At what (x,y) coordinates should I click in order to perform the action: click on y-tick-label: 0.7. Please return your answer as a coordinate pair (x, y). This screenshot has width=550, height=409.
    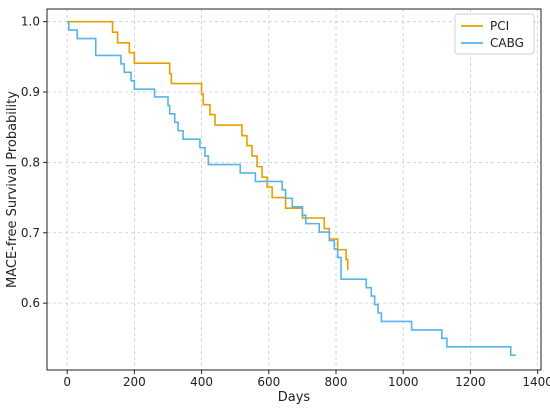
    Looking at the image, I should click on (30, 233).